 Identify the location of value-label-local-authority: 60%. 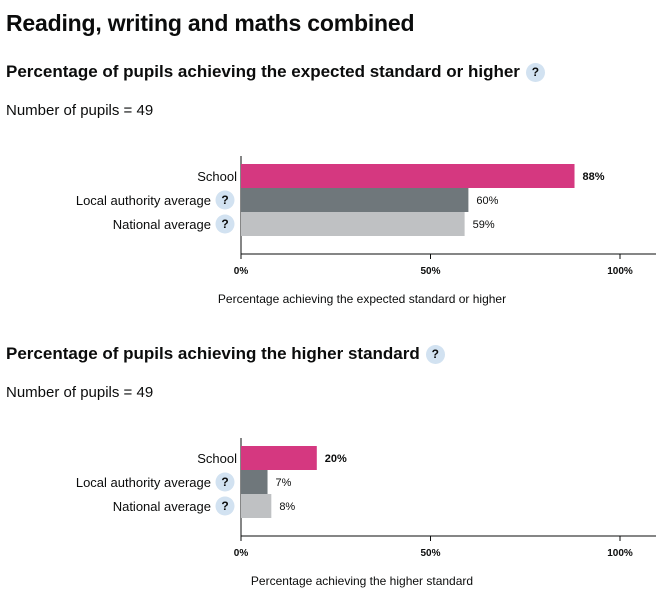
(487, 201).